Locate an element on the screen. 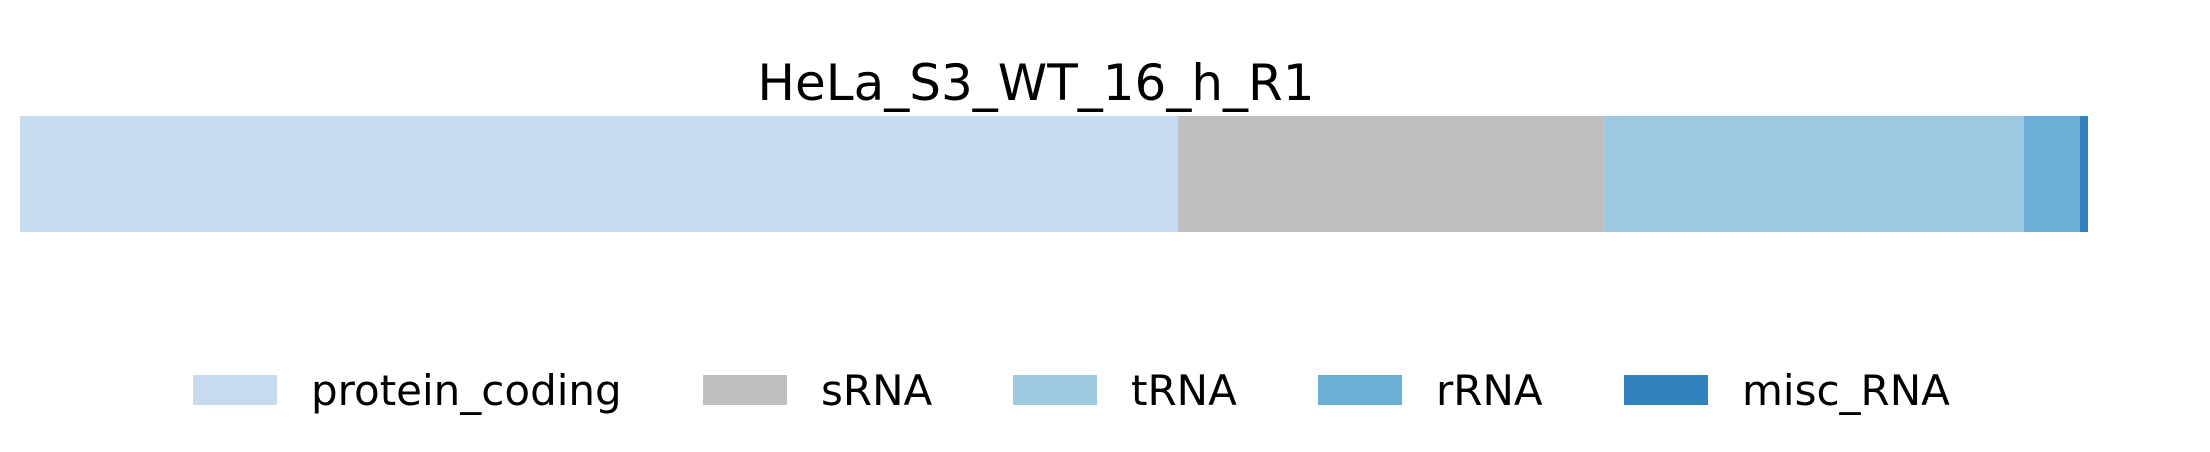  chart-title: HeLa_S3_WT_16_h_R1 is located at coordinates (1035, 83).